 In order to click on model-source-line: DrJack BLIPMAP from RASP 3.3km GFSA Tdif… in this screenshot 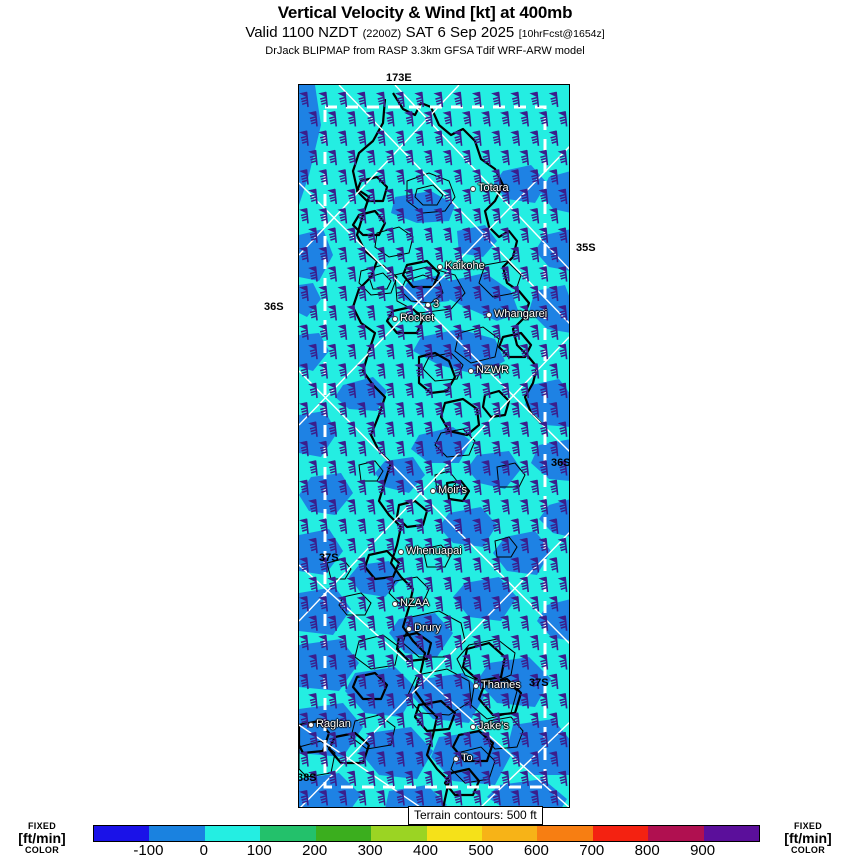, I will do `click(425, 51)`.